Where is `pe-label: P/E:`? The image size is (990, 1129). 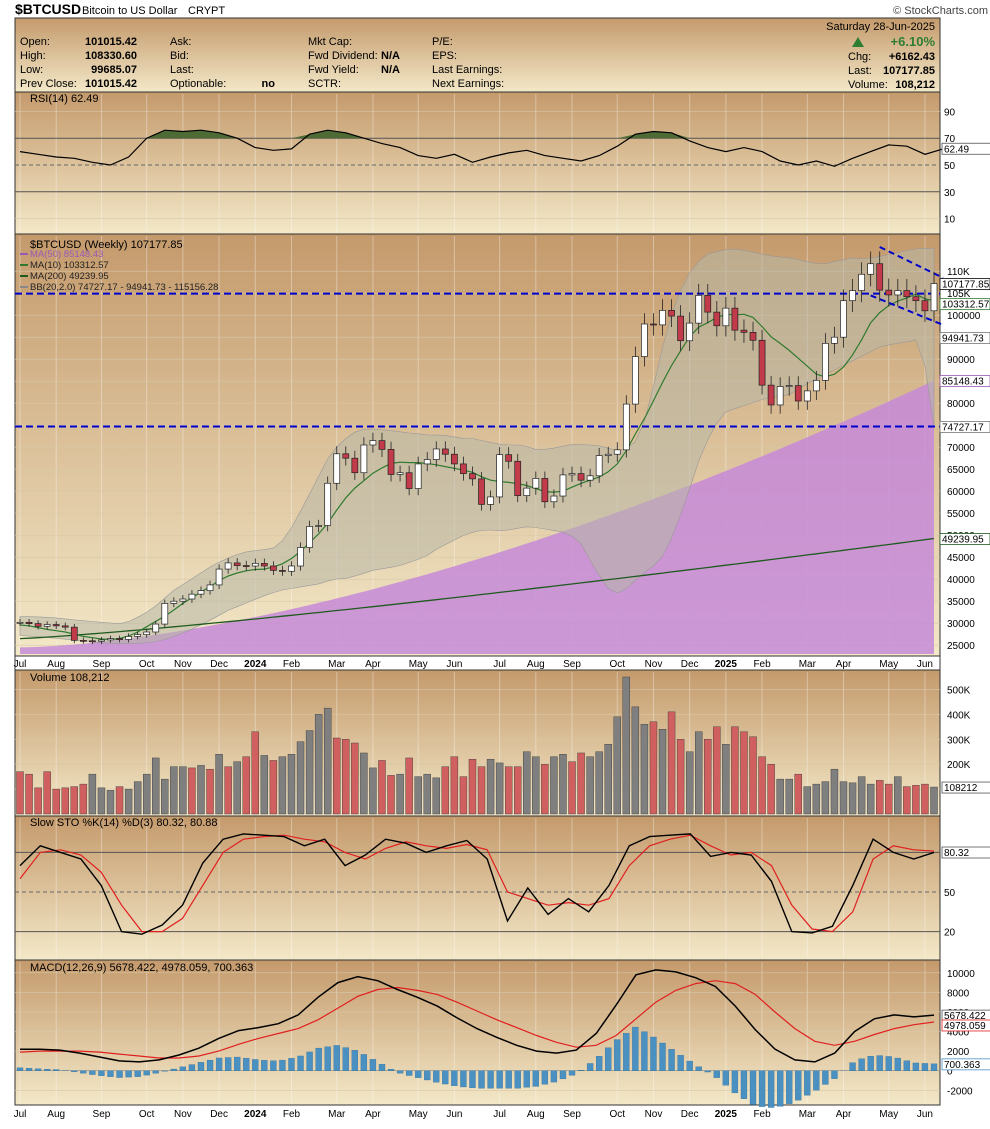
pe-label: P/E: is located at coordinates (442, 42).